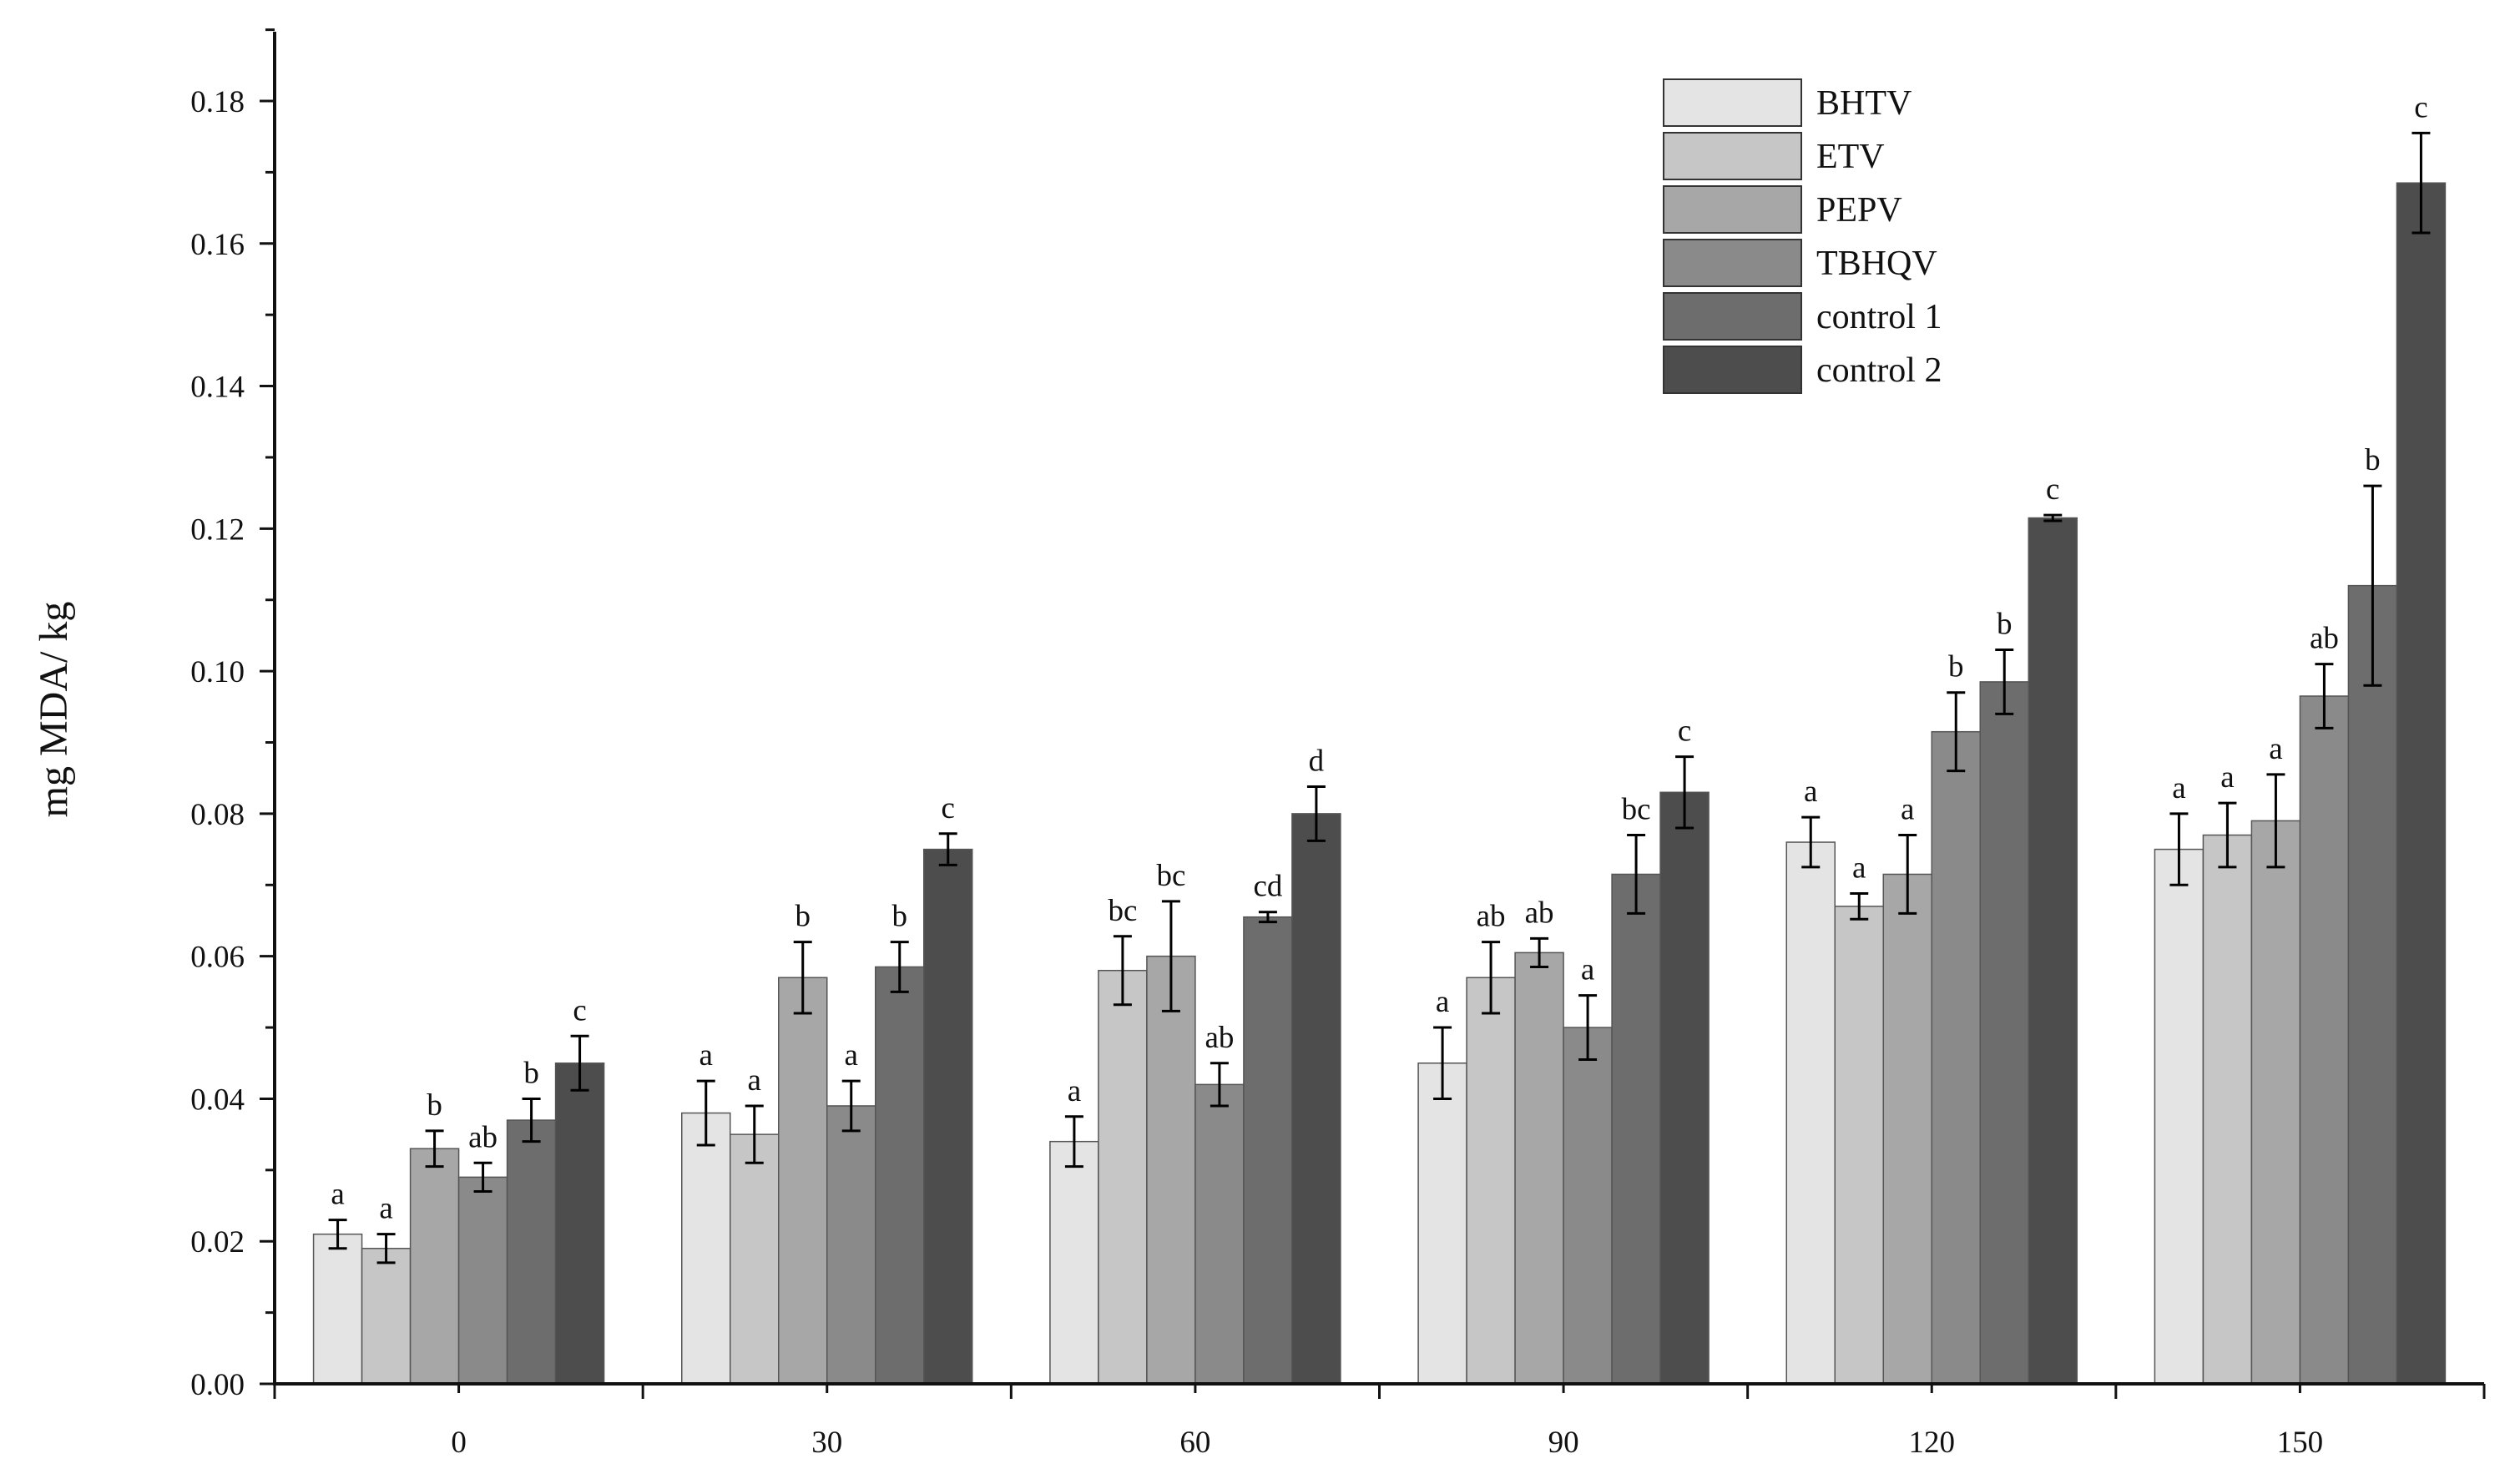 This screenshot has height=1484, width=2505. Describe the element at coordinates (1267, 887) in the screenshot. I see `significance-label: cd` at that location.